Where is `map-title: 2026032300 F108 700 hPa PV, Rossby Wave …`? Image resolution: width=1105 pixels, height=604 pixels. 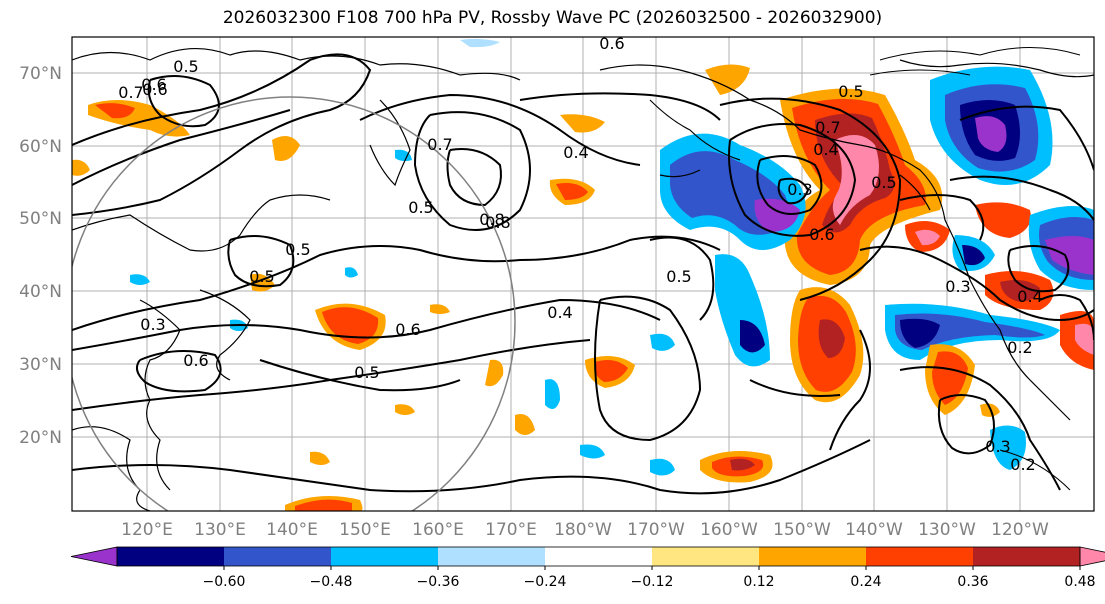
map-title: 2026032300 F108 700 hPa PV, Rossby Wave … is located at coordinates (552, 18).